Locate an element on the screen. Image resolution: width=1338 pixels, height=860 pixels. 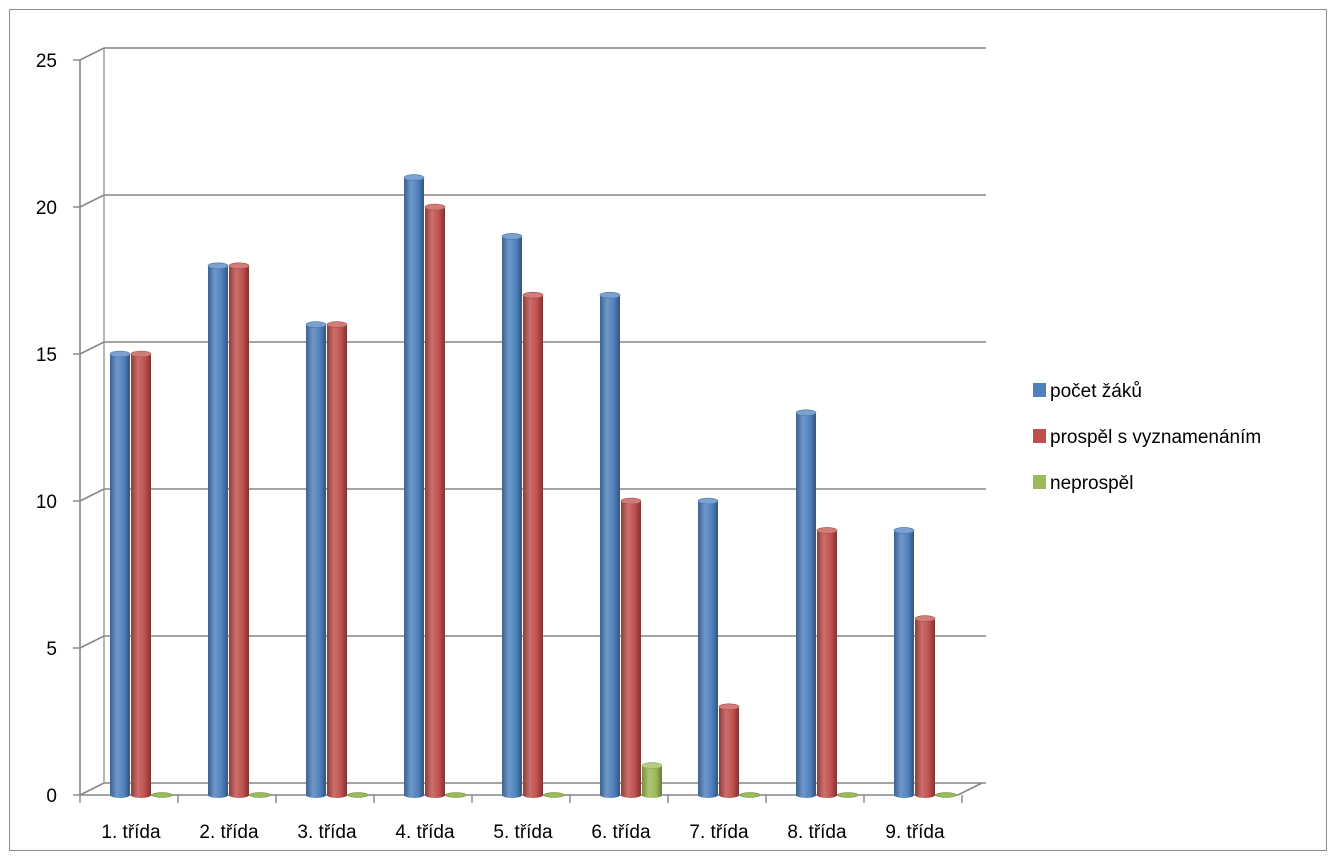
legend-item: prospěl s vyznamenáním is located at coordinates (1147, 437).